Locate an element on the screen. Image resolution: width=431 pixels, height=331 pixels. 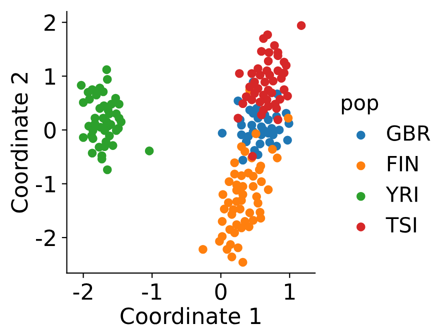
legend-label: YRI is located at coordinates (402, 194).